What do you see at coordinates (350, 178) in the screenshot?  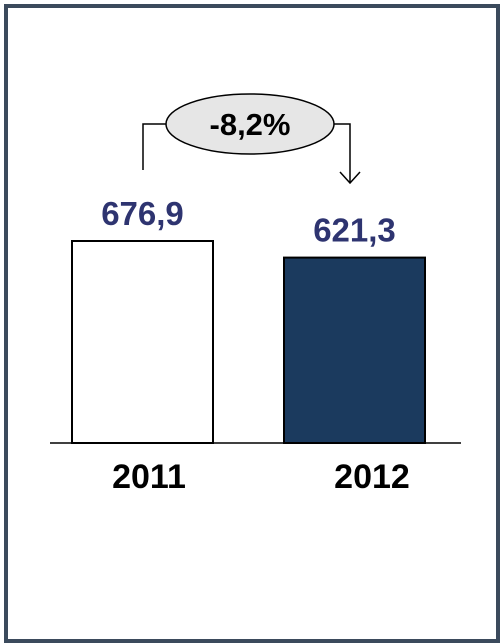 I see `change-arrow-icon` at bounding box center [350, 178].